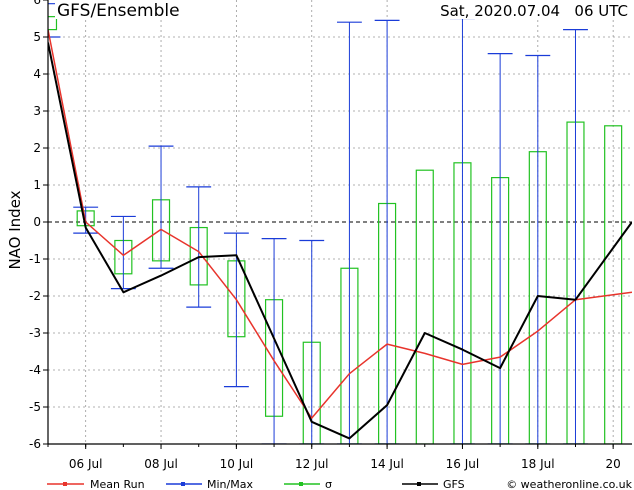  I want to click on y-tick-label: -5, so click(35, 407).